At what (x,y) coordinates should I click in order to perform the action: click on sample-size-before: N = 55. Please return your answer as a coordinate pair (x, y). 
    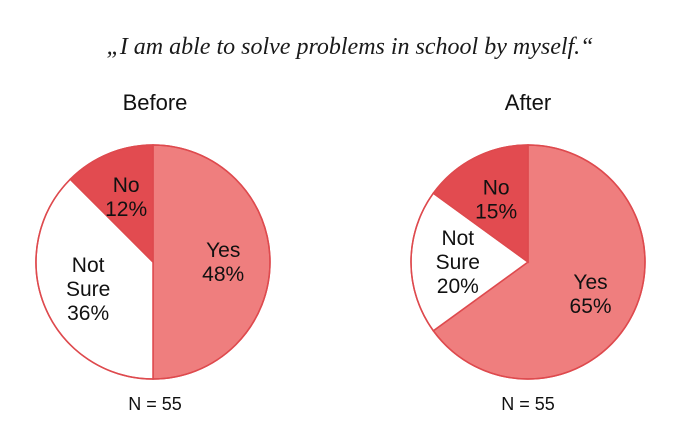
    Looking at the image, I should click on (155, 404).